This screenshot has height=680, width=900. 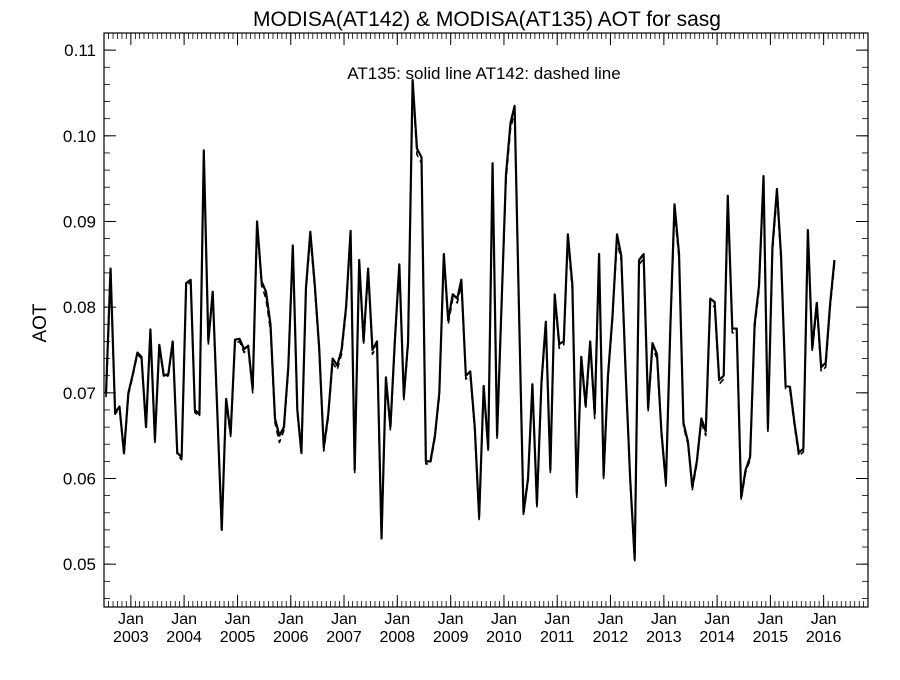 I want to click on y-tick-label: 0.05, so click(x=79, y=564).